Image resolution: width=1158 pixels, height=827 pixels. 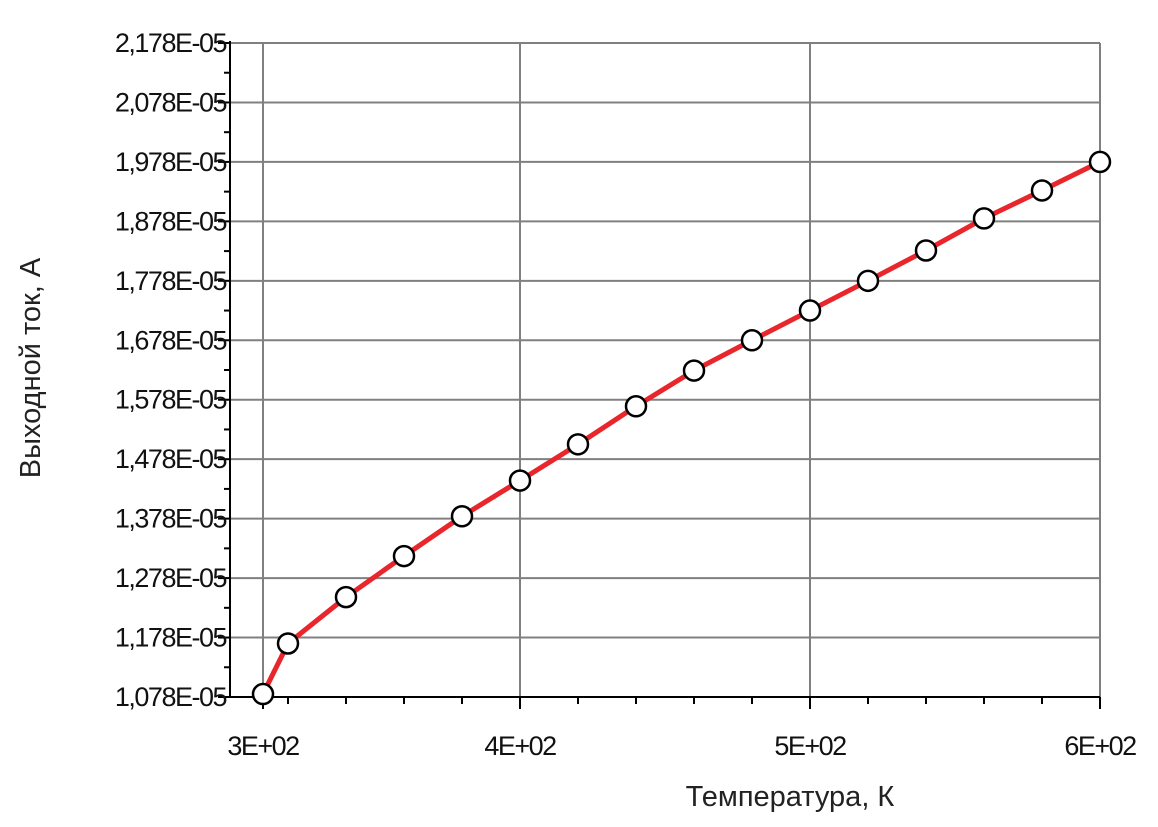 I want to click on x-tick-label: 3E+02, so click(x=263, y=746).